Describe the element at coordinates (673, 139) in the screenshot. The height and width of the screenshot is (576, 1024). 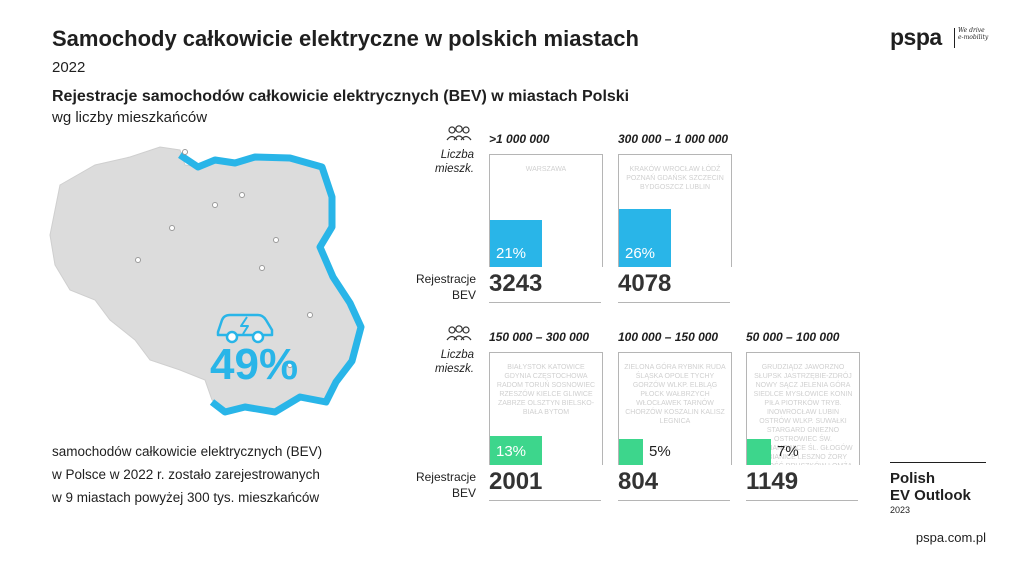
I see `population-range-label: 300 000 – 1 000 000` at that location.